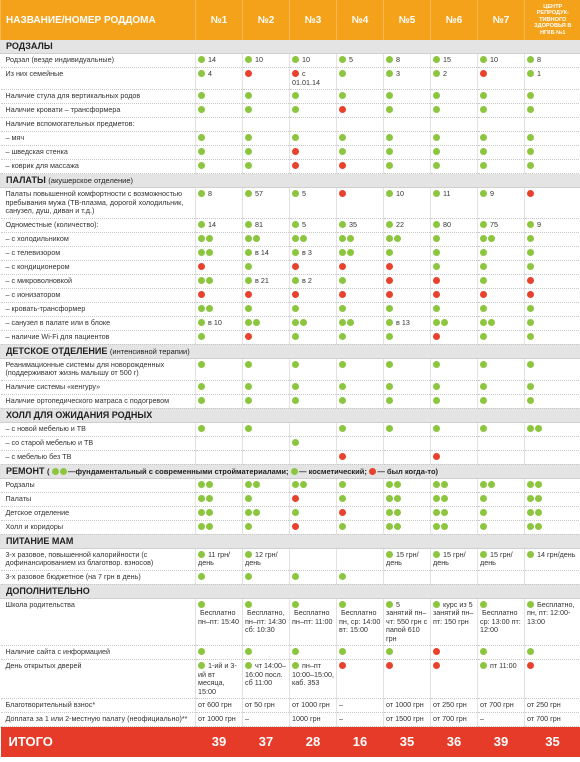 This screenshot has width=580, height=762. Describe the element at coordinates (98, 485) in the screenshot. I see `row-label: Родзалы` at that location.